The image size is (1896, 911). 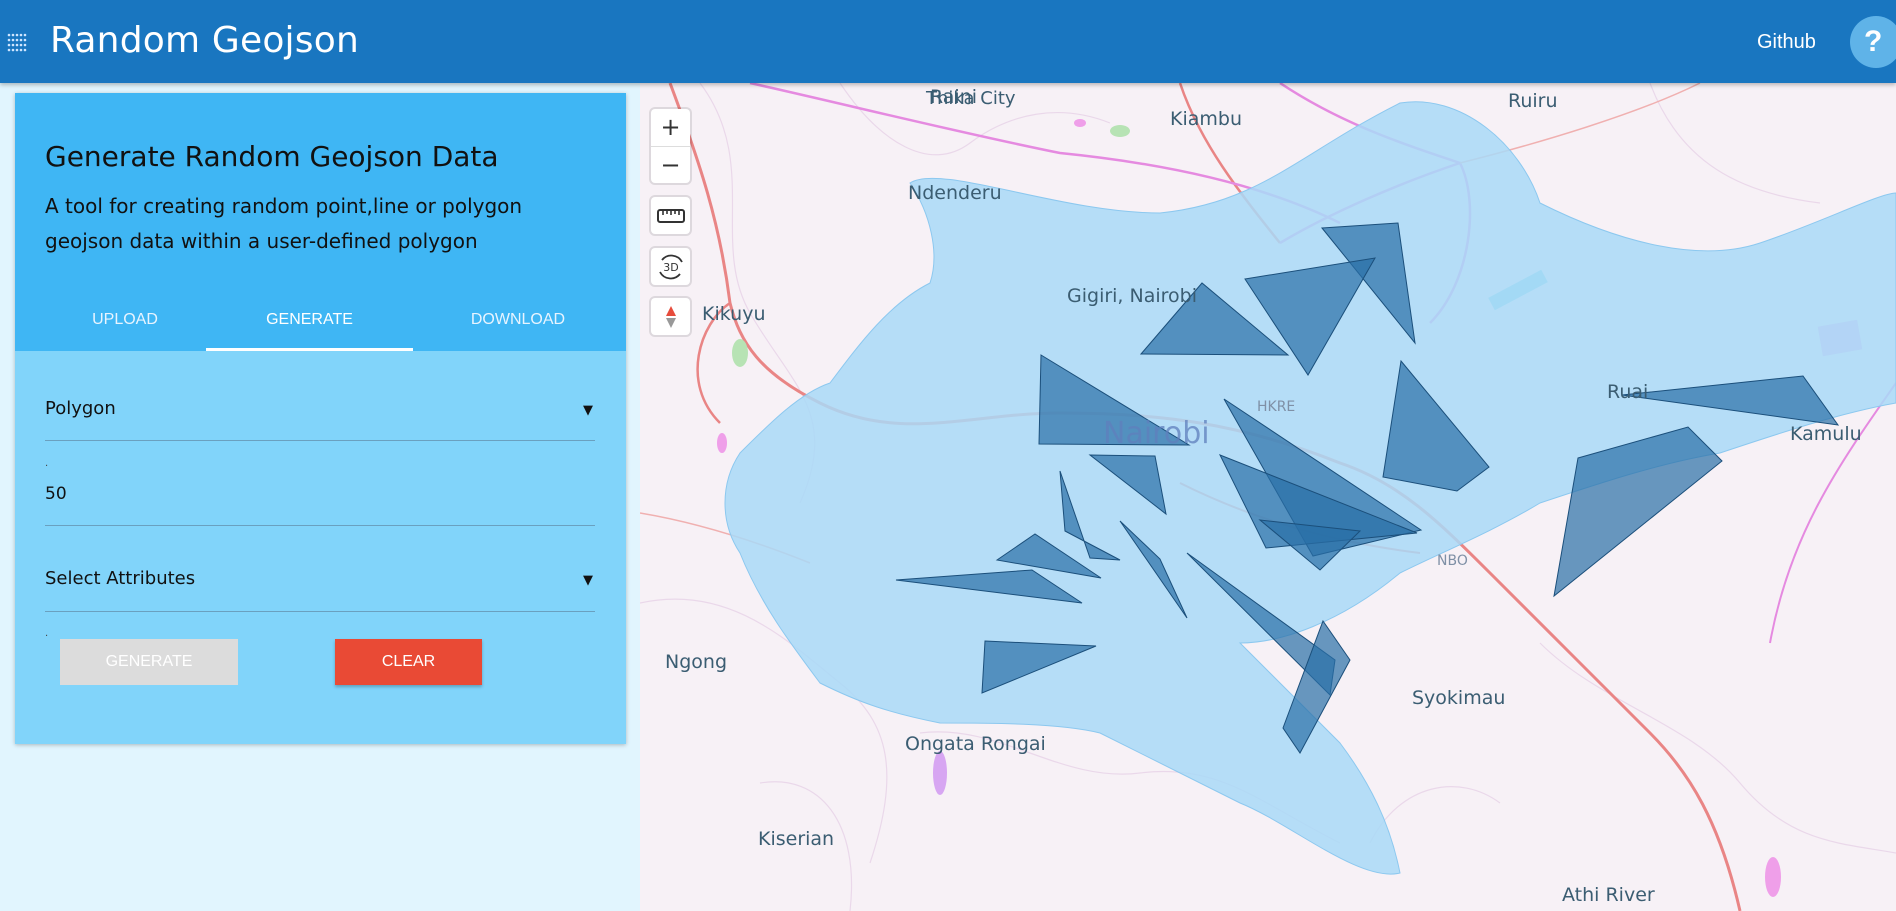 What do you see at coordinates (588, 580) in the screenshot?
I see `attributes-dropdown-caret-icon: ▼` at bounding box center [588, 580].